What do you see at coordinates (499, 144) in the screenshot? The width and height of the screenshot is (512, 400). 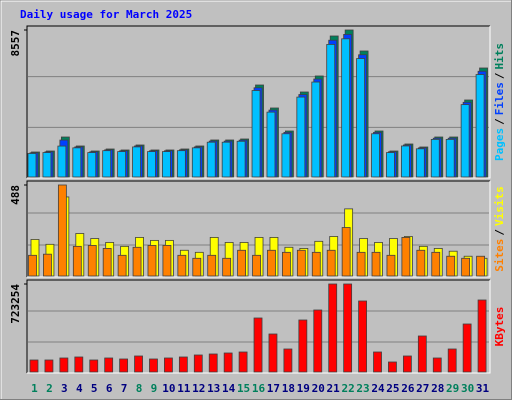 I see `legend-entry: Pages` at bounding box center [499, 144].